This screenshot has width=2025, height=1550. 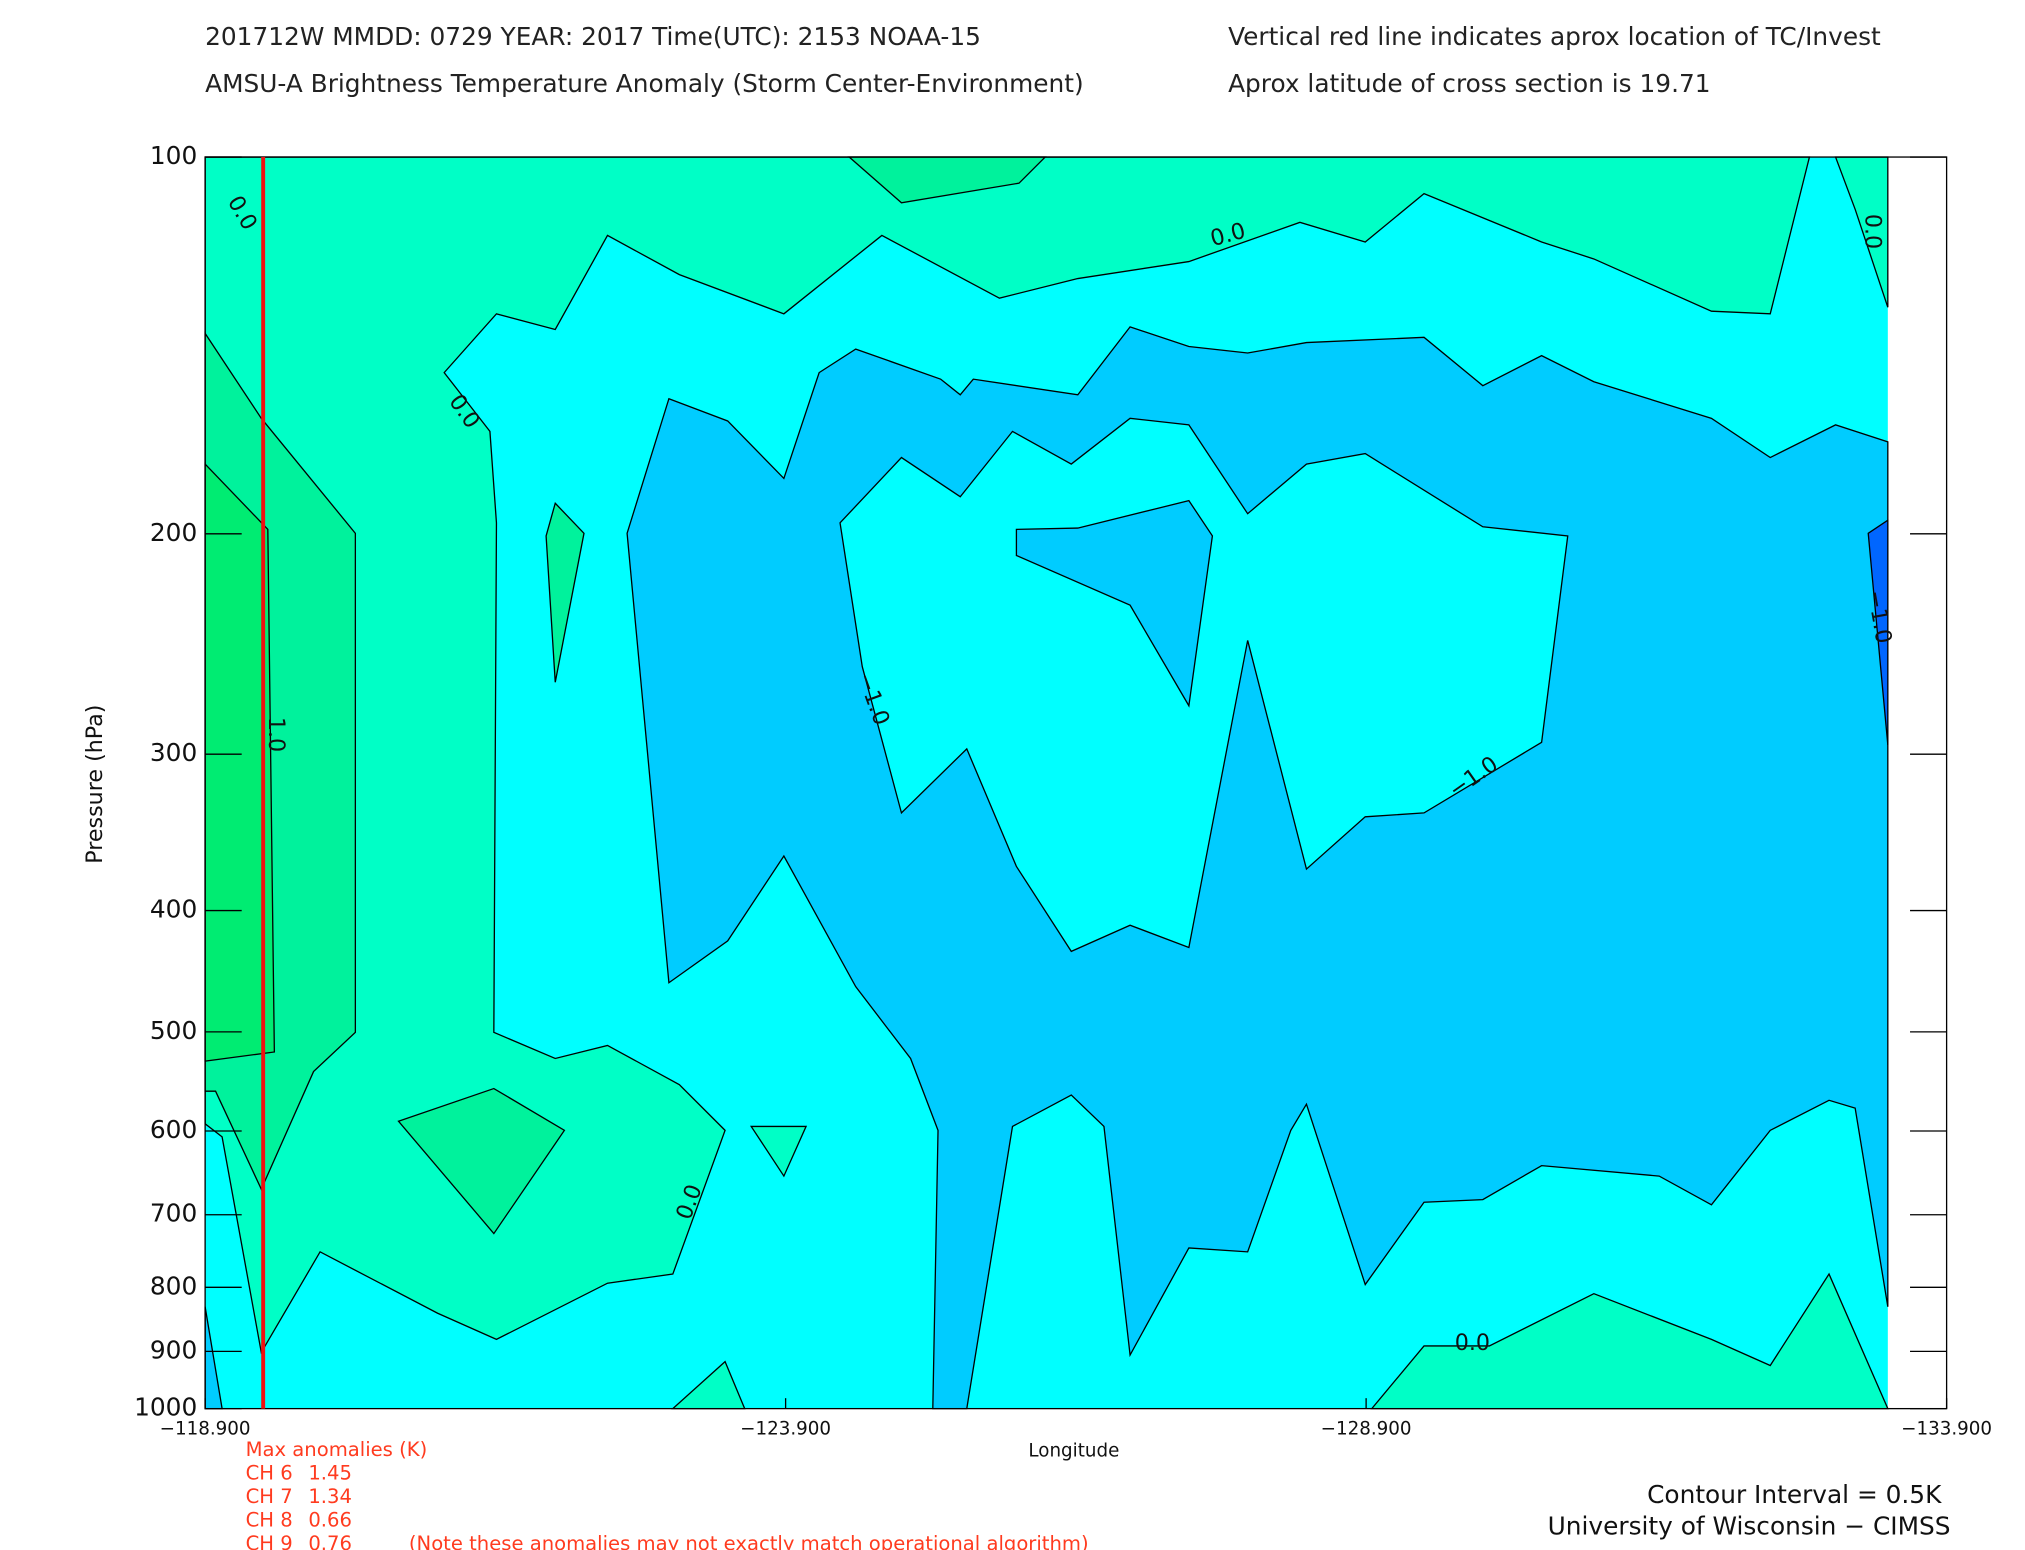 I want to click on y-tick-label: 800, so click(x=173, y=1285).